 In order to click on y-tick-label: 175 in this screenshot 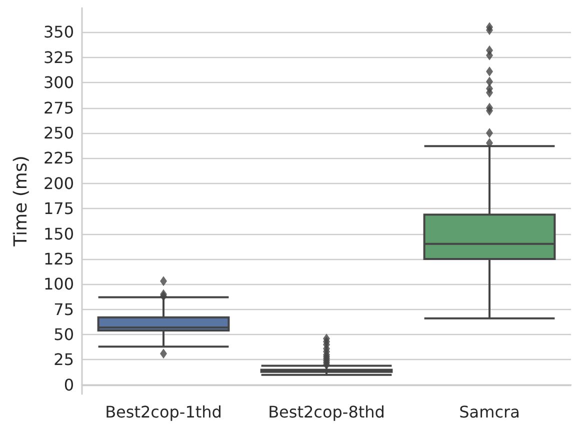, I will do `click(58, 208)`.